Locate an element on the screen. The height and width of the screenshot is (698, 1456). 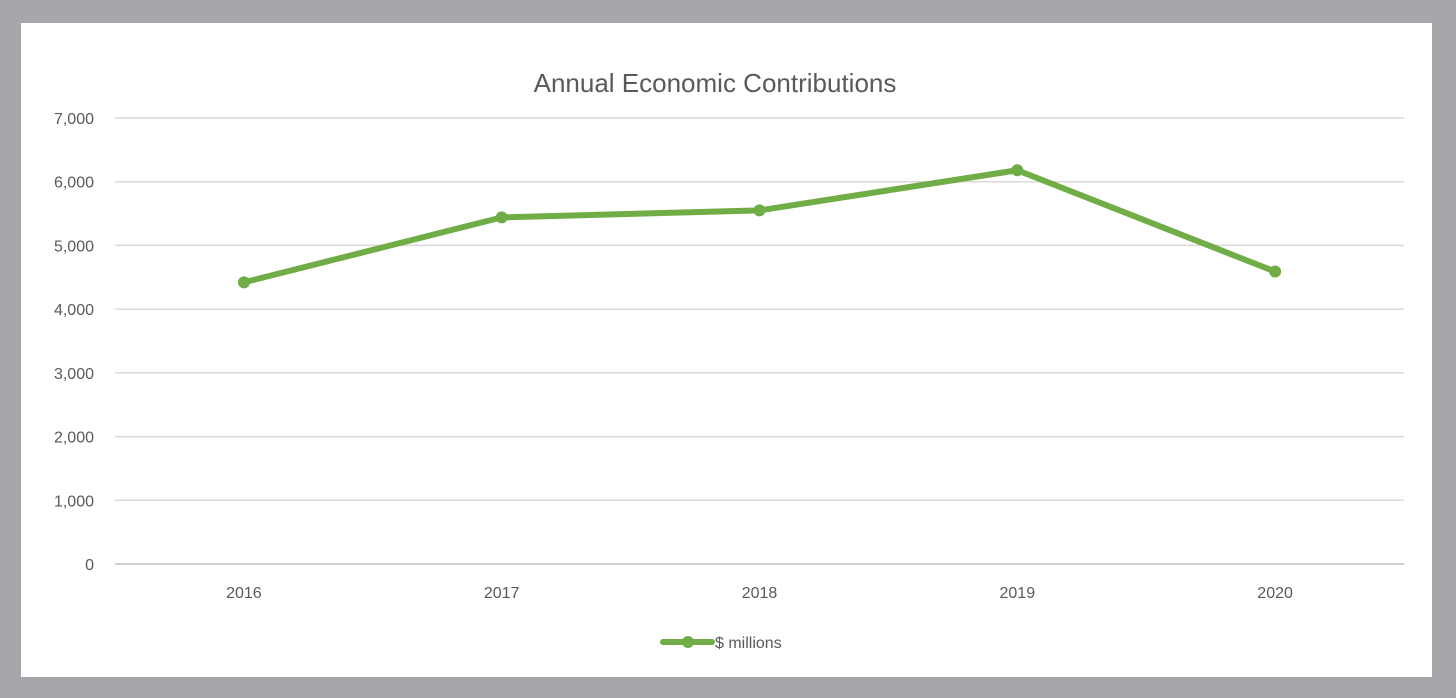
x-axis: 2016 2017 2018 2019 2020 is located at coordinates (759, 593).